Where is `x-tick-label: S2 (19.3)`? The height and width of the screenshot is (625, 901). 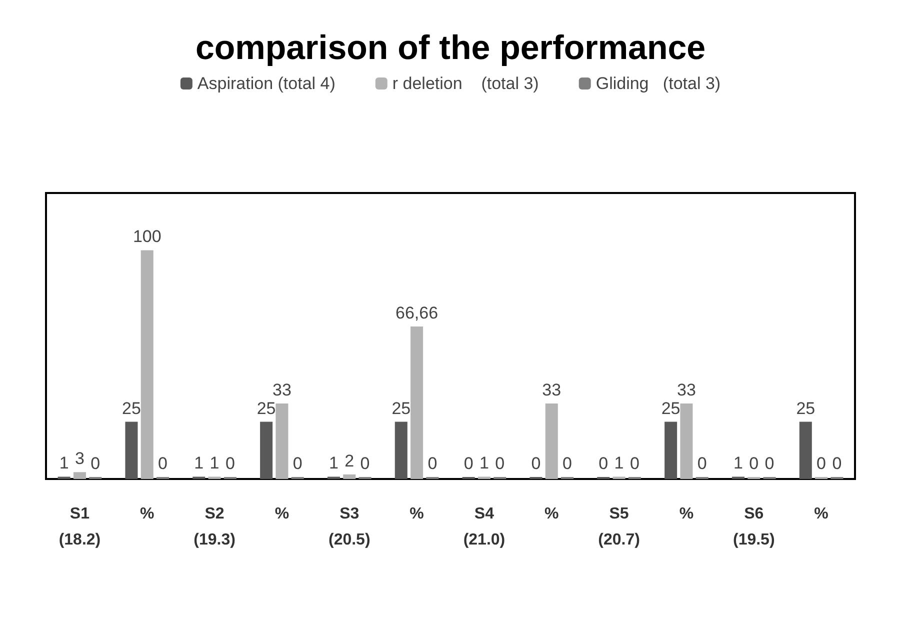 x-tick-label: S2 (19.3) is located at coordinates (215, 527).